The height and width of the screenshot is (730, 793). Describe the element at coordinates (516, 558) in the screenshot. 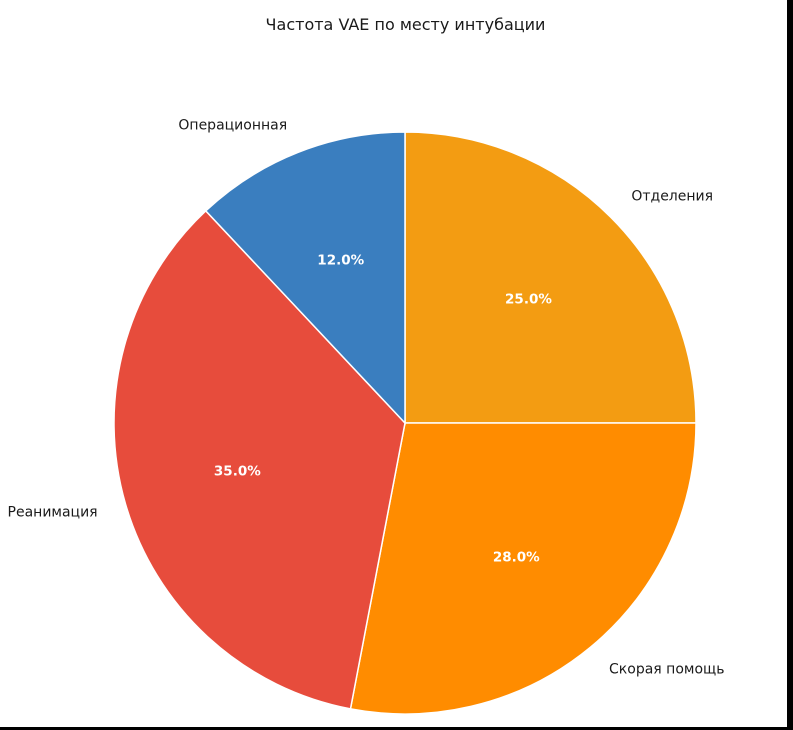

I see `pie-pct-label-1: 28.0%` at that location.